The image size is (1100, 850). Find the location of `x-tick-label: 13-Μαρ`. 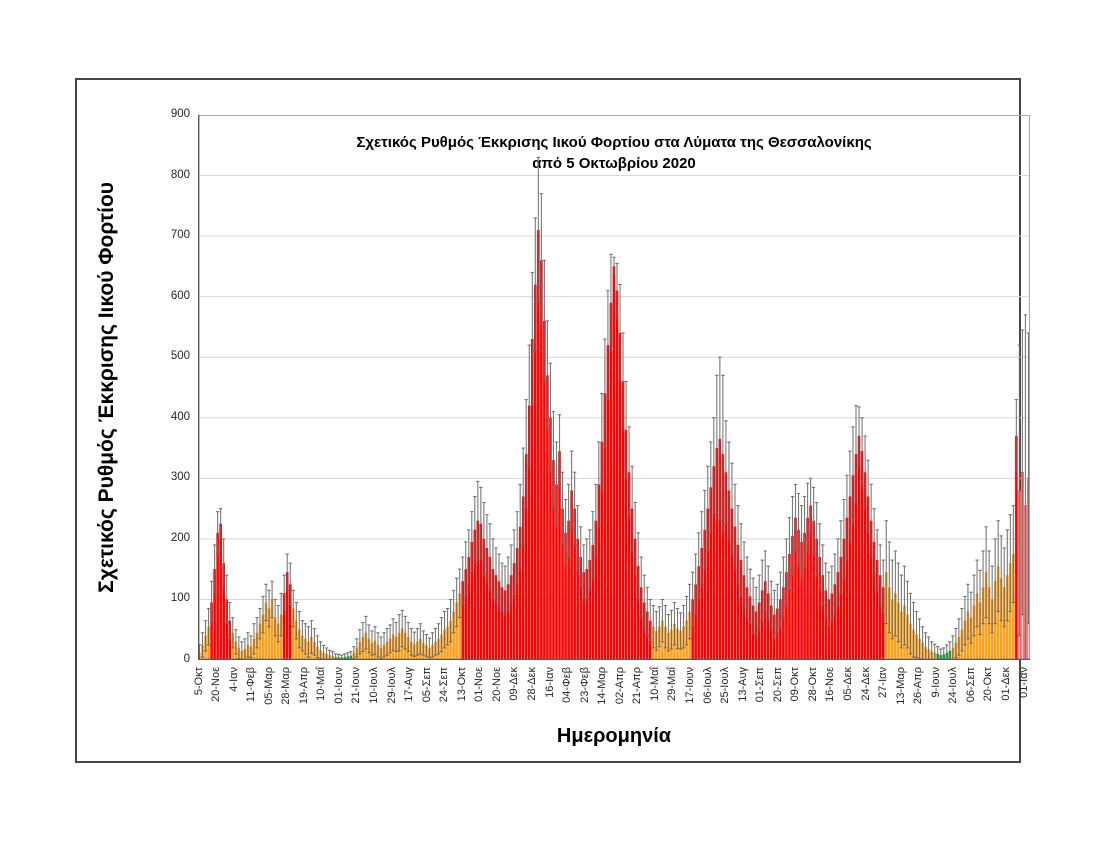

x-tick-label: 13-Μαρ is located at coordinates (900, 686).